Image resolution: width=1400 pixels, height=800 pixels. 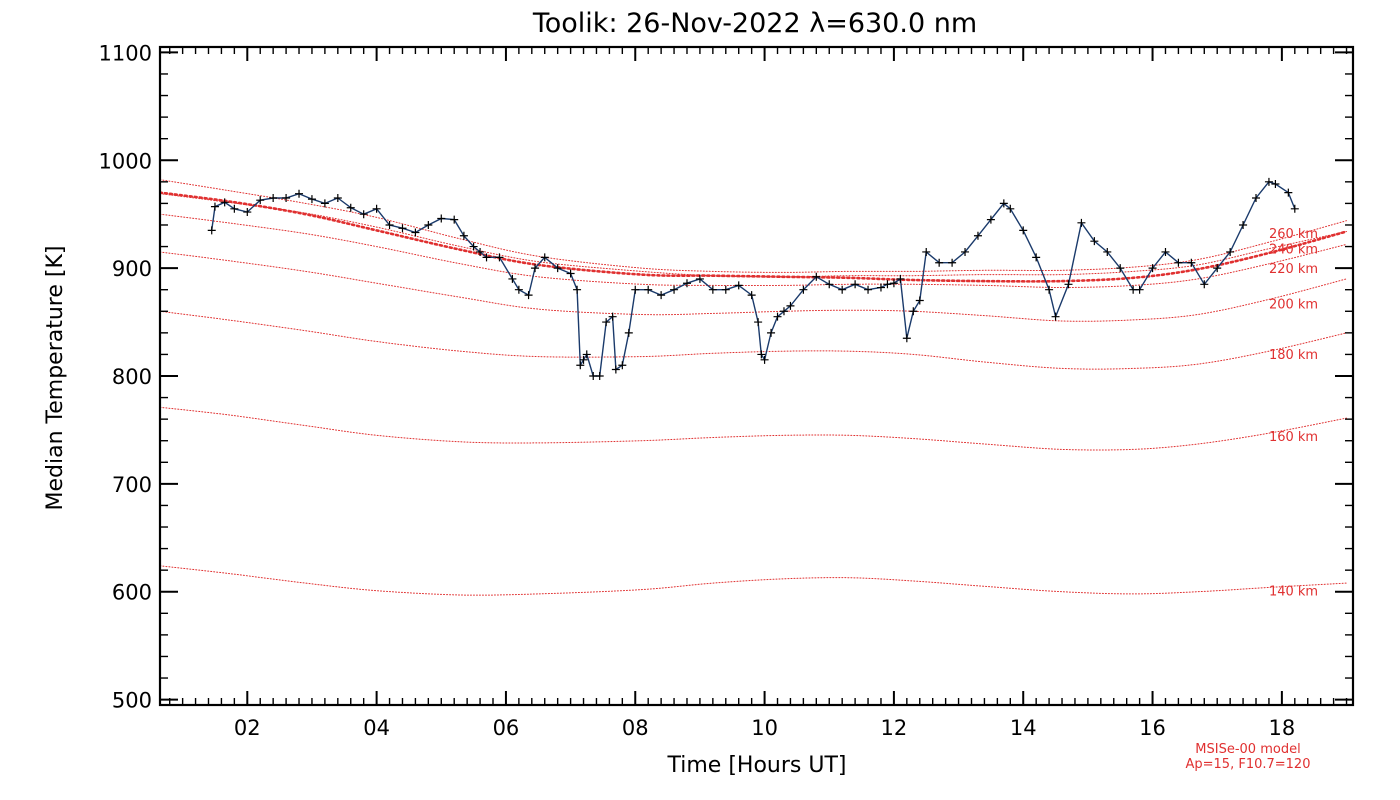 What do you see at coordinates (1293, 304) in the screenshot?
I see `level-label: 200 km` at bounding box center [1293, 304].